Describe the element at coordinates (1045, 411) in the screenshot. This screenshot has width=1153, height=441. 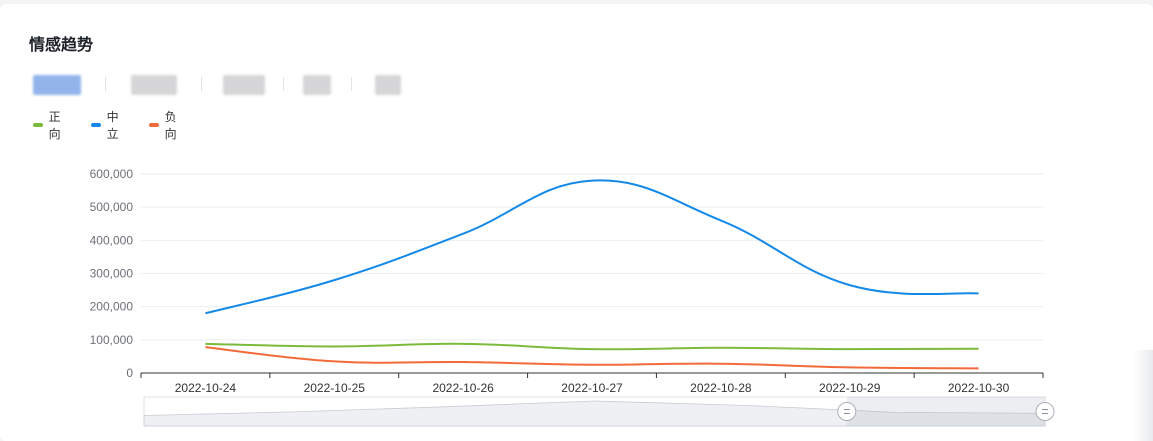
I see `datazoom-end-handle` at that location.